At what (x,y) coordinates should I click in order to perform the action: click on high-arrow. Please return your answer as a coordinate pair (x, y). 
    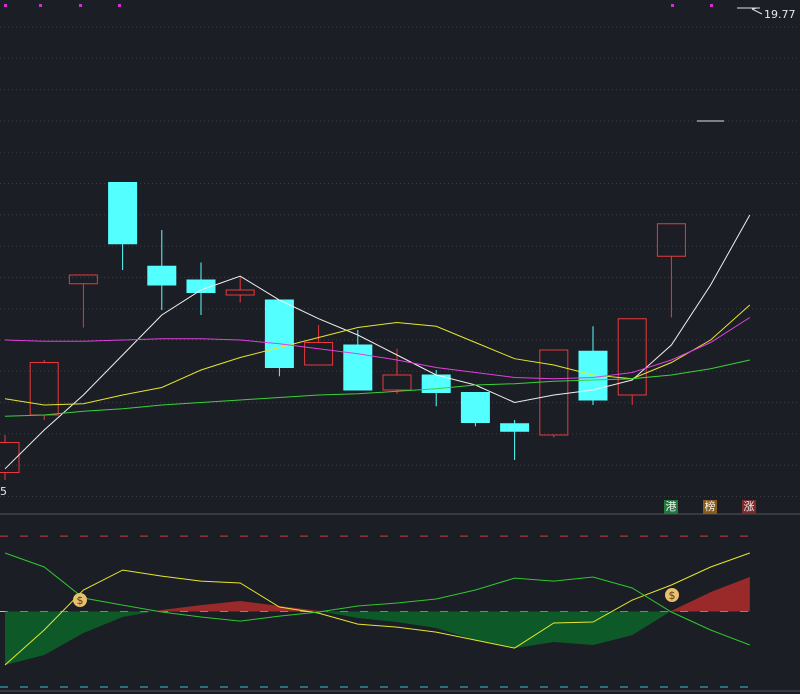
    Looking at the image, I should click on (757, 11).